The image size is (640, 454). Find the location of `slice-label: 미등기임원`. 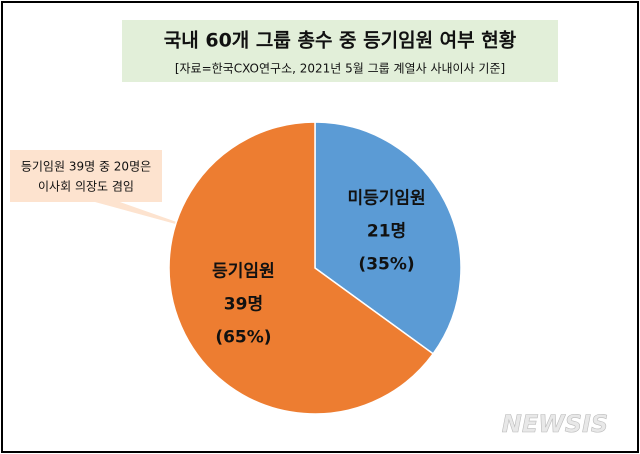

slice-label: 미등기임원 is located at coordinates (386, 198).